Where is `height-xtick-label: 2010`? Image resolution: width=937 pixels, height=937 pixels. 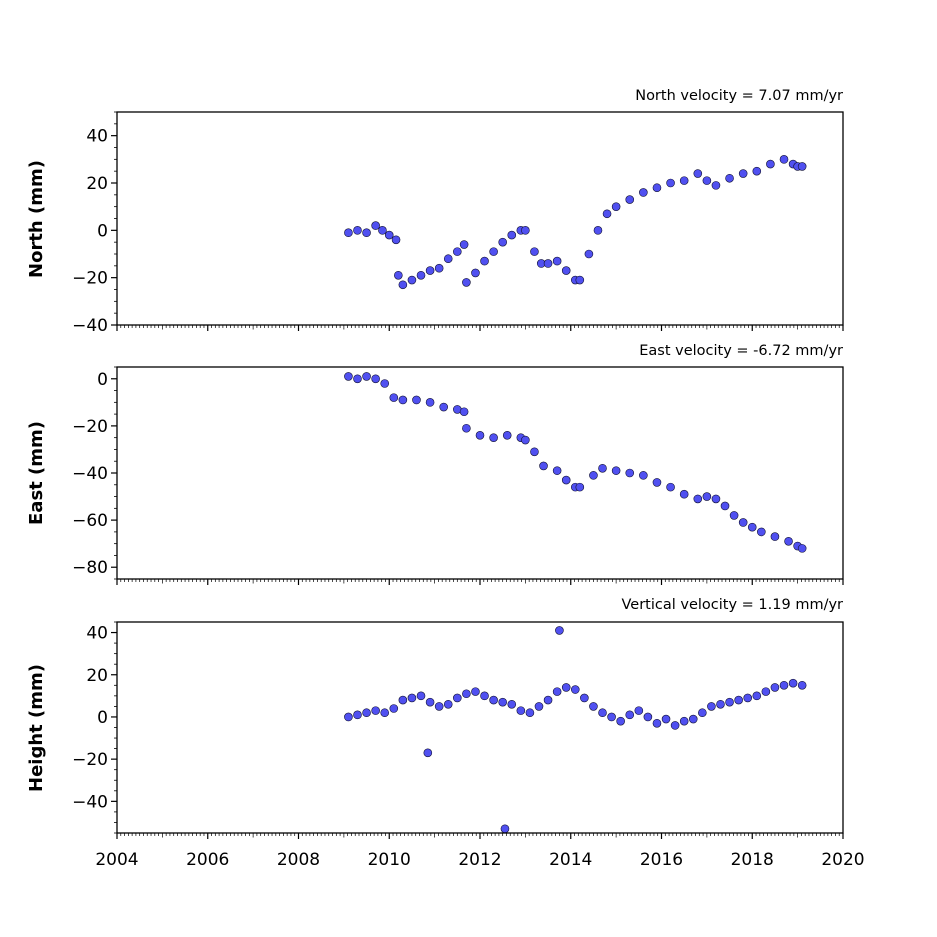
height-xtick-label: 2010 is located at coordinates (389, 860).